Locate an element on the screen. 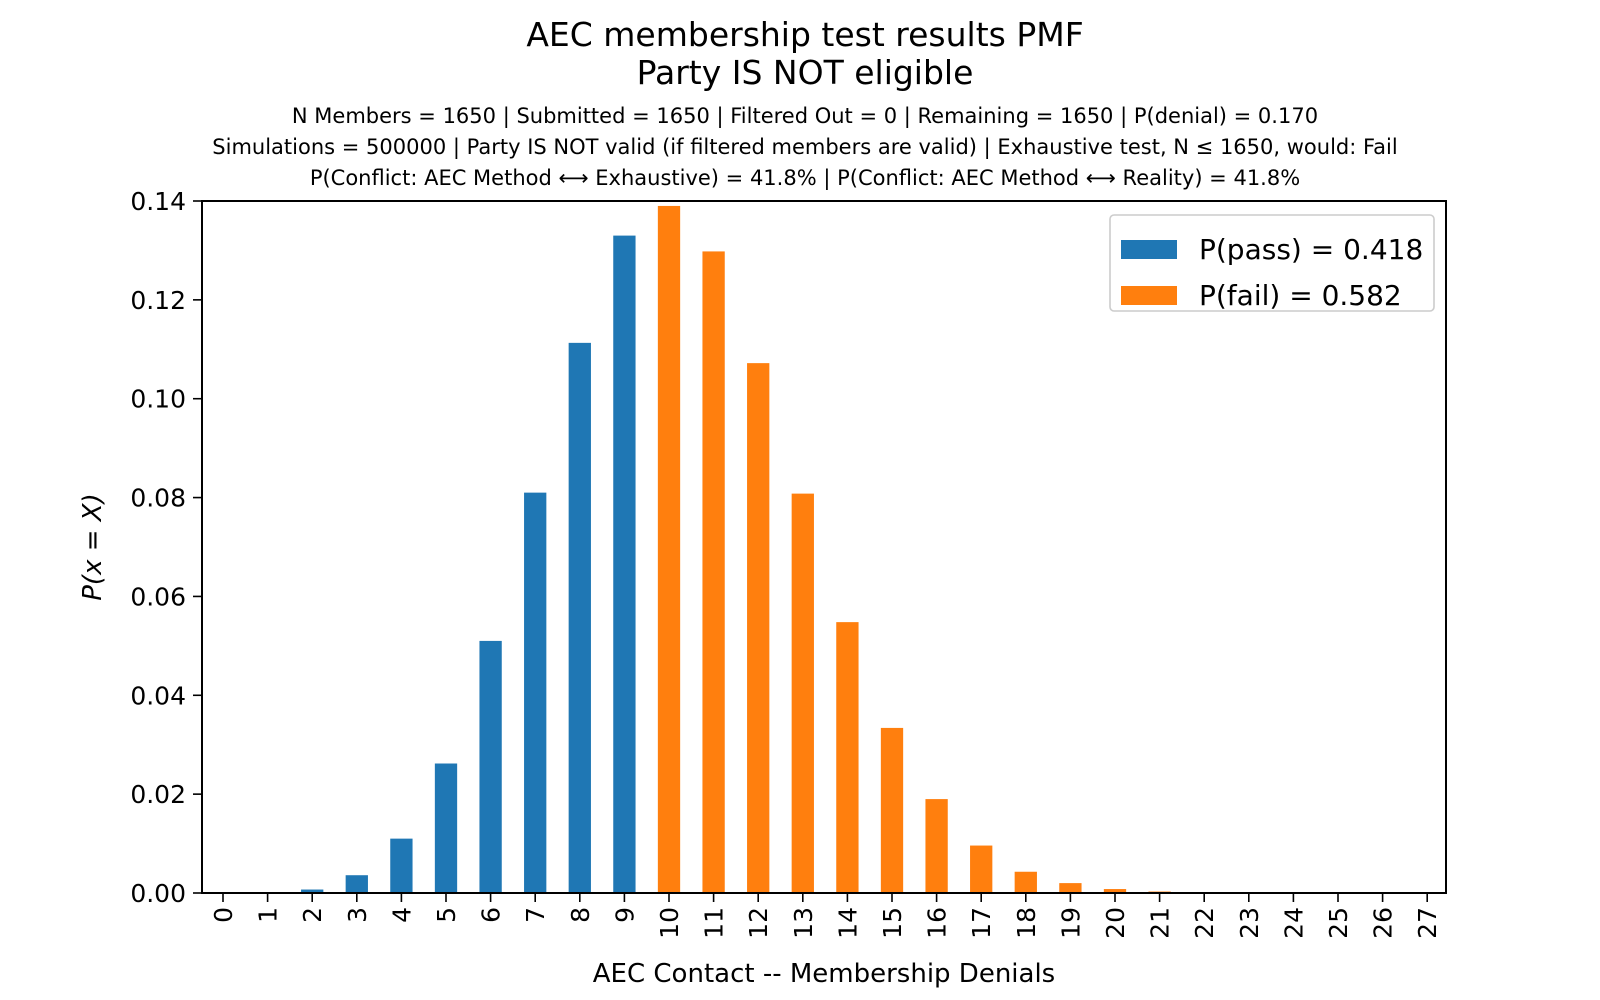 This screenshot has width=1600, height=1000. x-tick-label: 11 is located at coordinates (714, 923).